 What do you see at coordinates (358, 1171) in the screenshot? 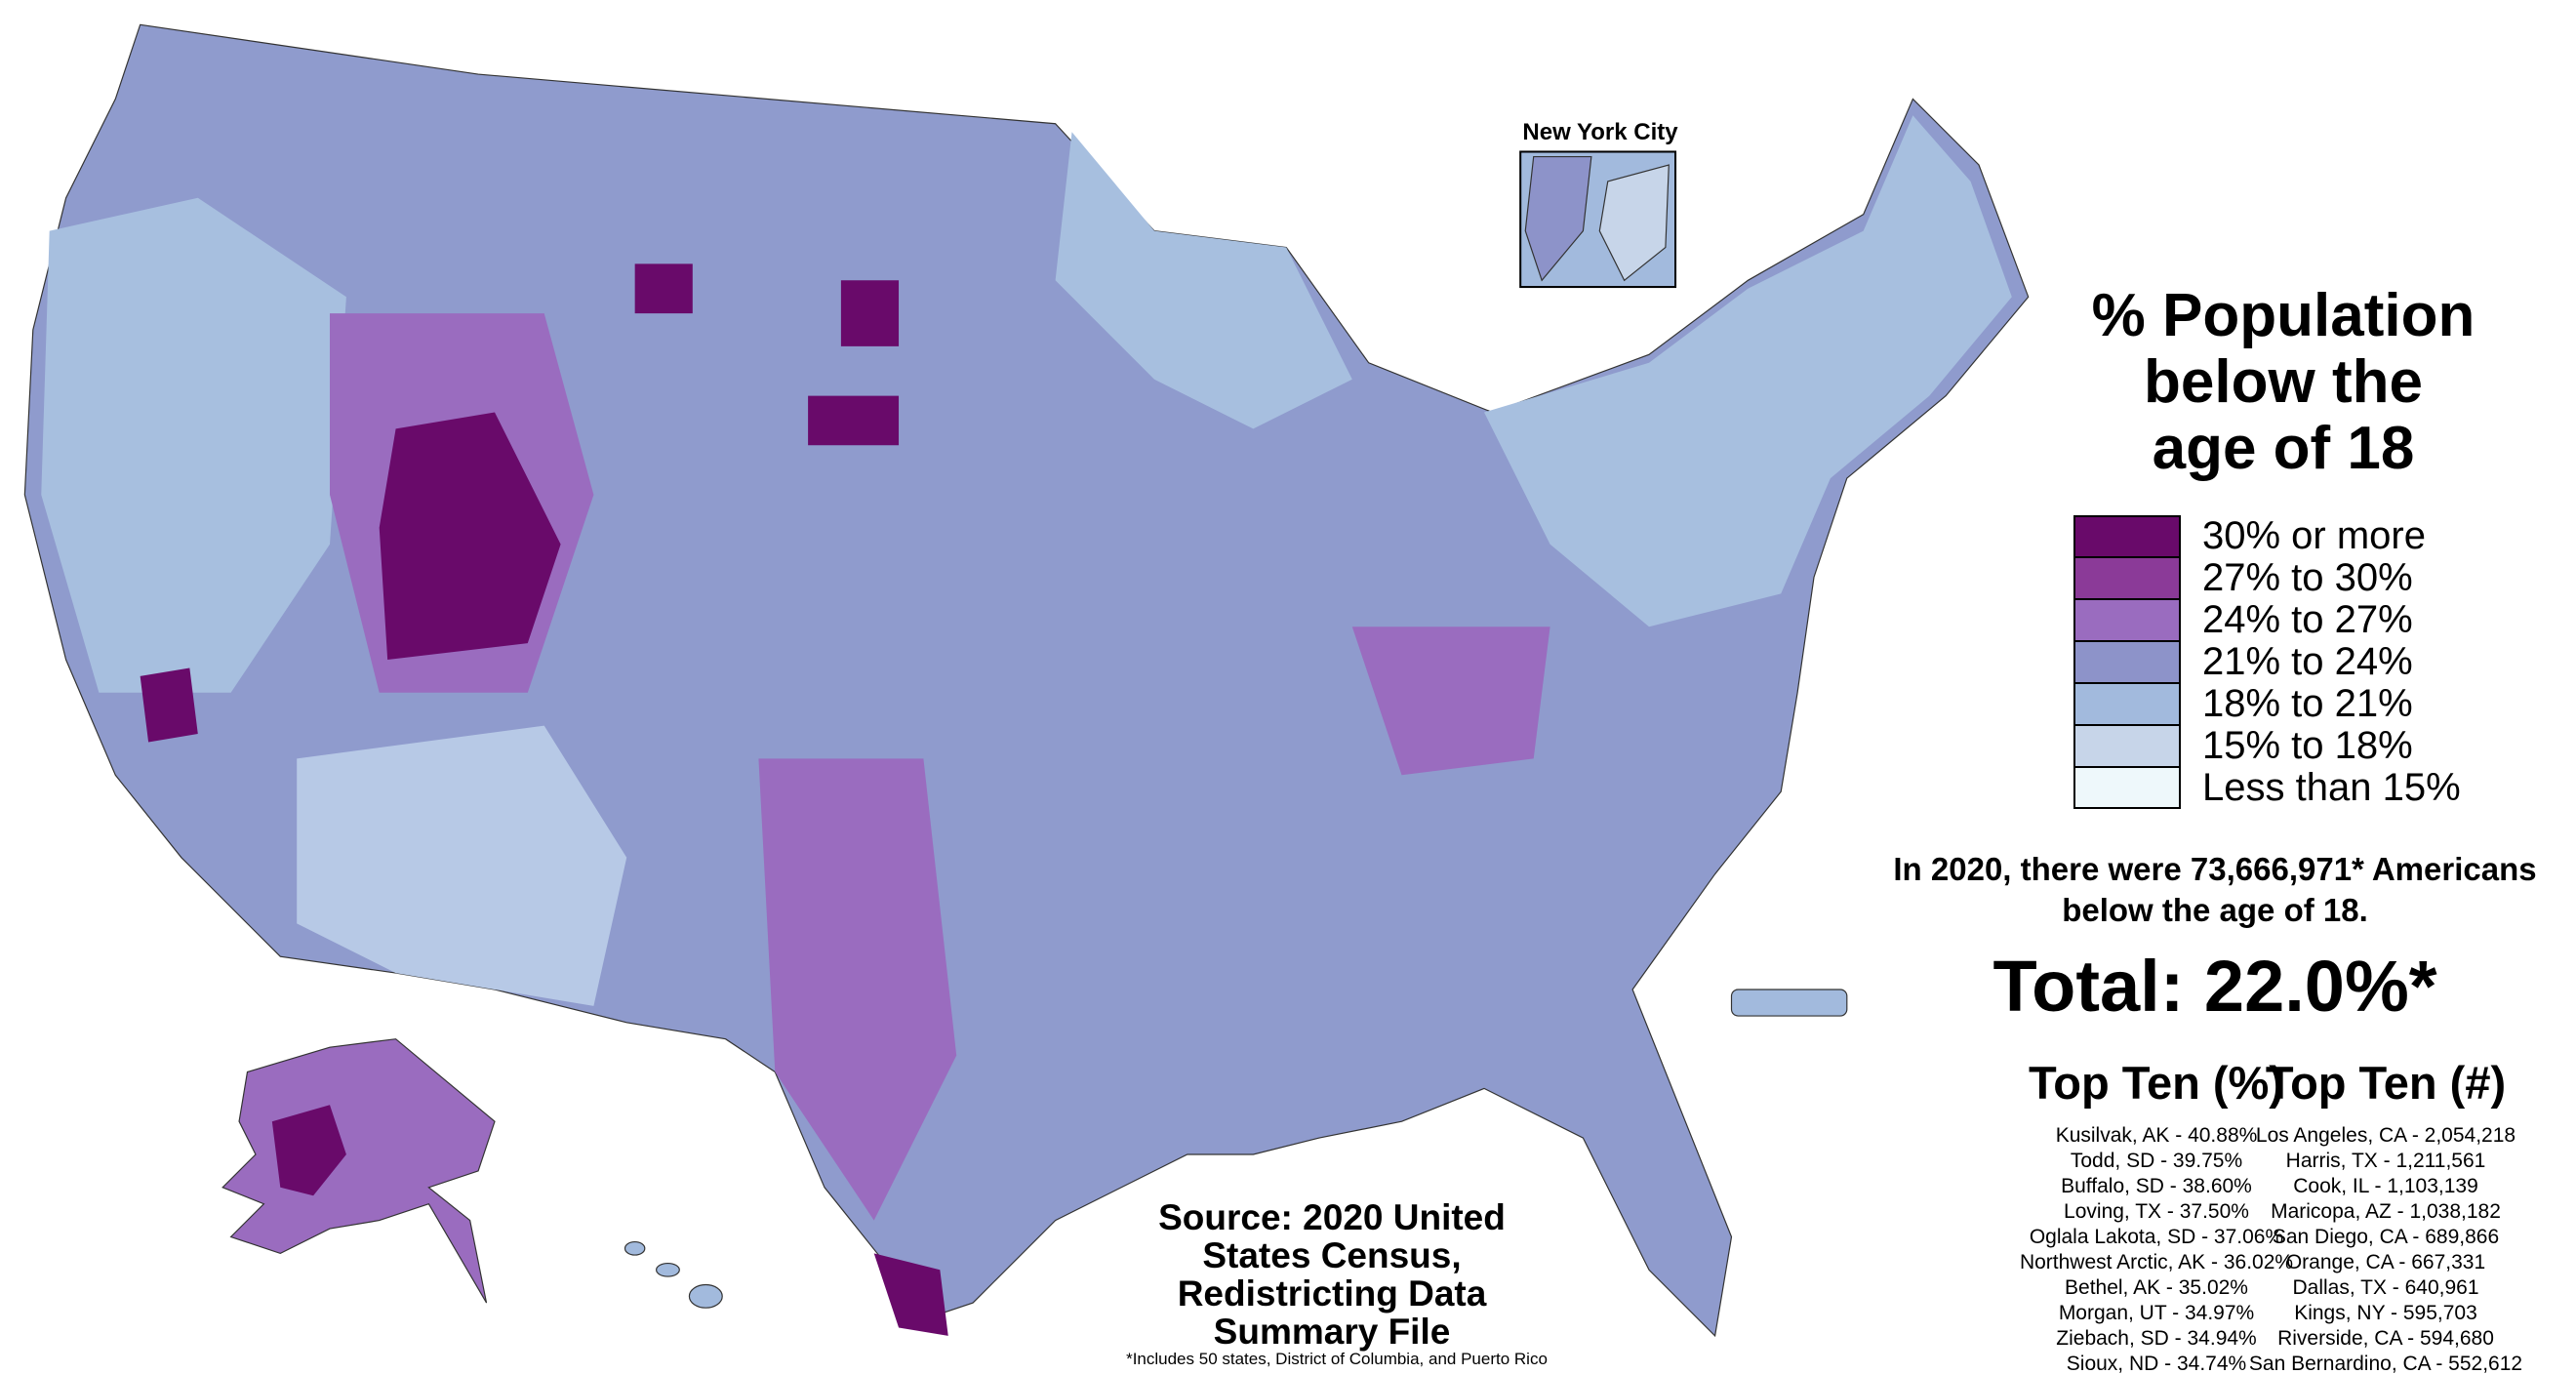
I see `alaska` at bounding box center [358, 1171].